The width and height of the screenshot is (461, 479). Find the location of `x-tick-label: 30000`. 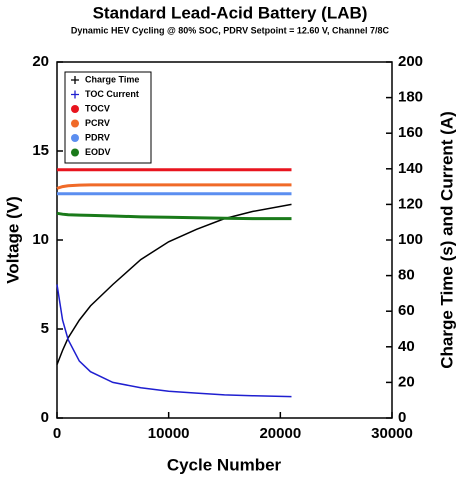

x-tick-label: 30000 is located at coordinates (392, 433).